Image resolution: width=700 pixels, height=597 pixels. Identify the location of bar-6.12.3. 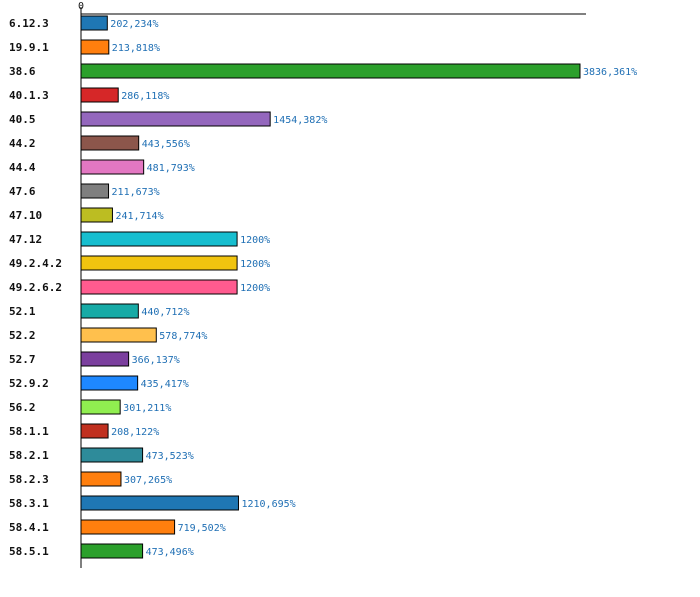
(94, 23).